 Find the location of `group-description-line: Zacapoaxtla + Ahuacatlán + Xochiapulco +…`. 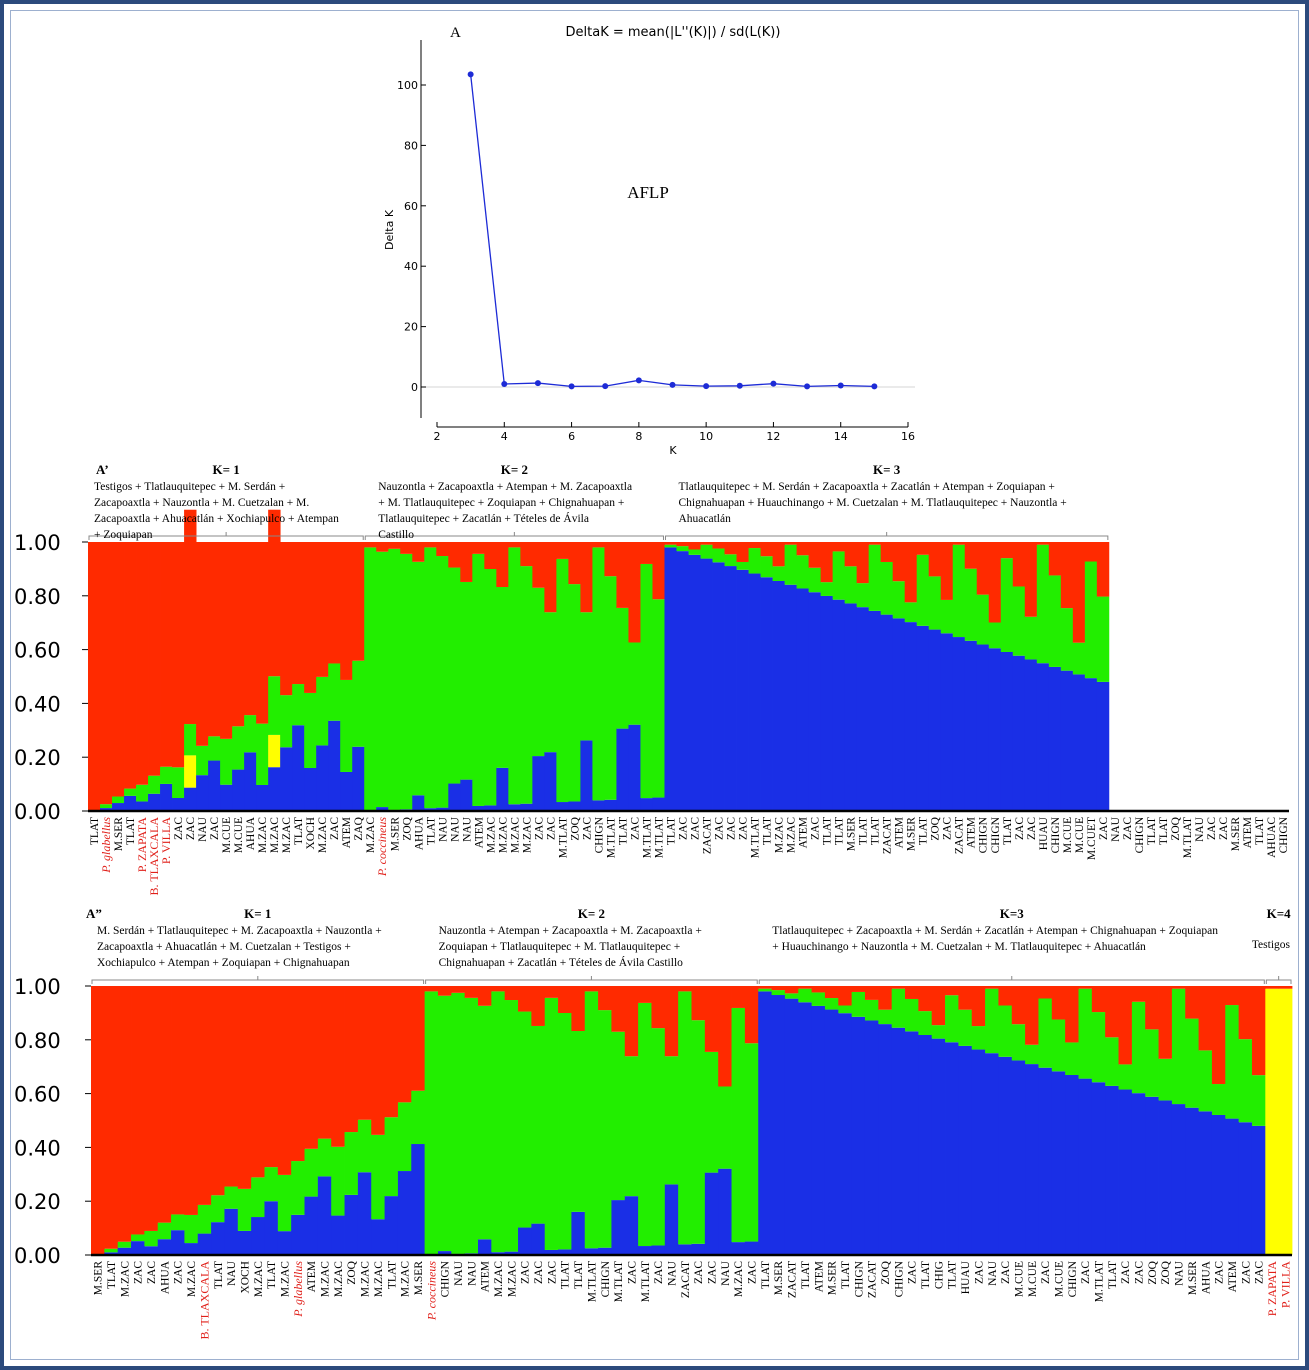

group-description-line: Zacapoaxtla + Ahuacatlán + Xochiapulco +… is located at coordinates (216, 519).